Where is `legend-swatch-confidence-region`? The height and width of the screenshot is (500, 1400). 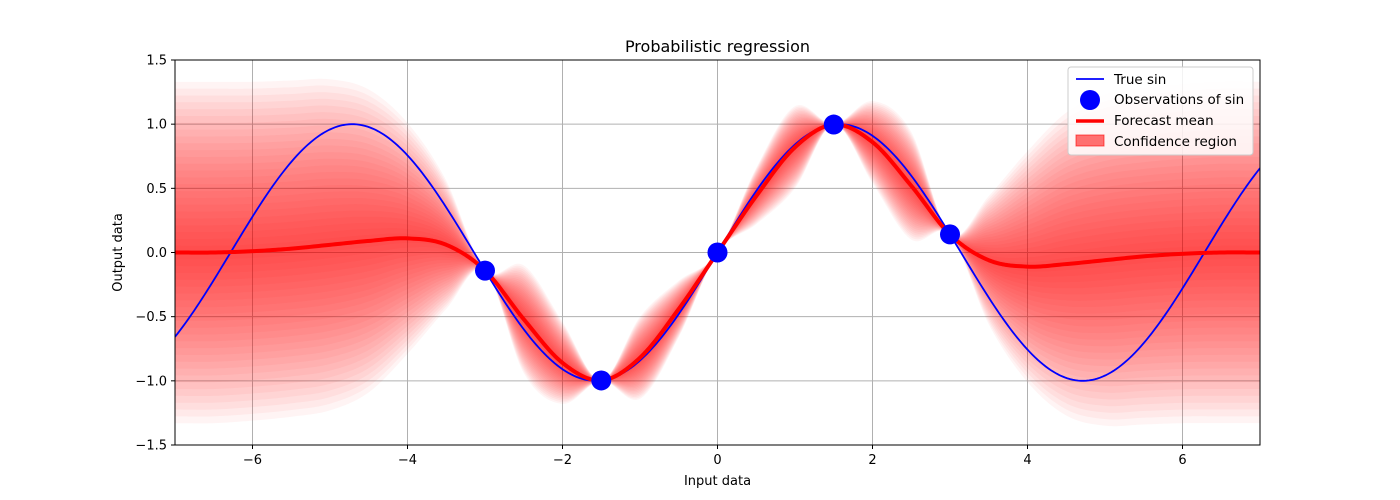 legend-swatch-confidence-region is located at coordinates (1090, 140).